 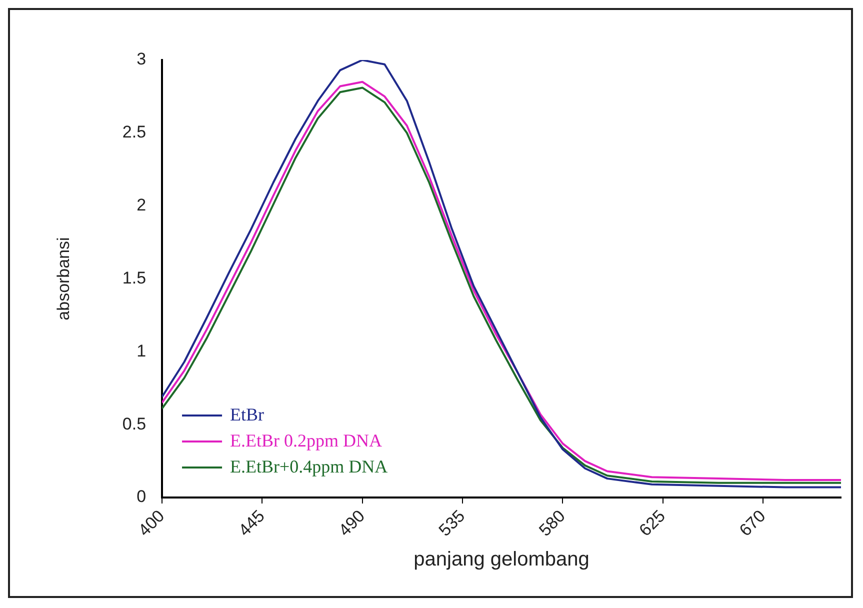 I want to click on x-tick-label: 535, so click(x=452, y=523).